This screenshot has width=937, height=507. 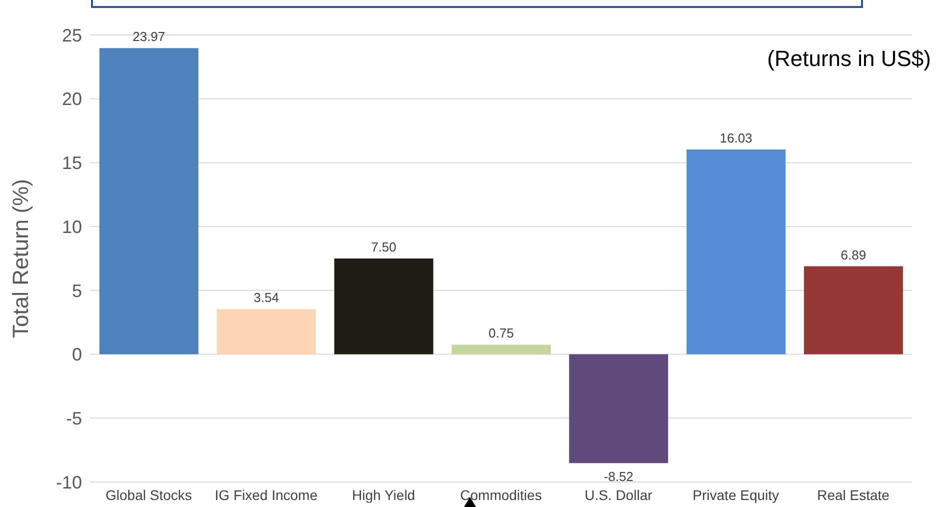 I want to click on x-tick-label: Private Equity, so click(x=736, y=494).